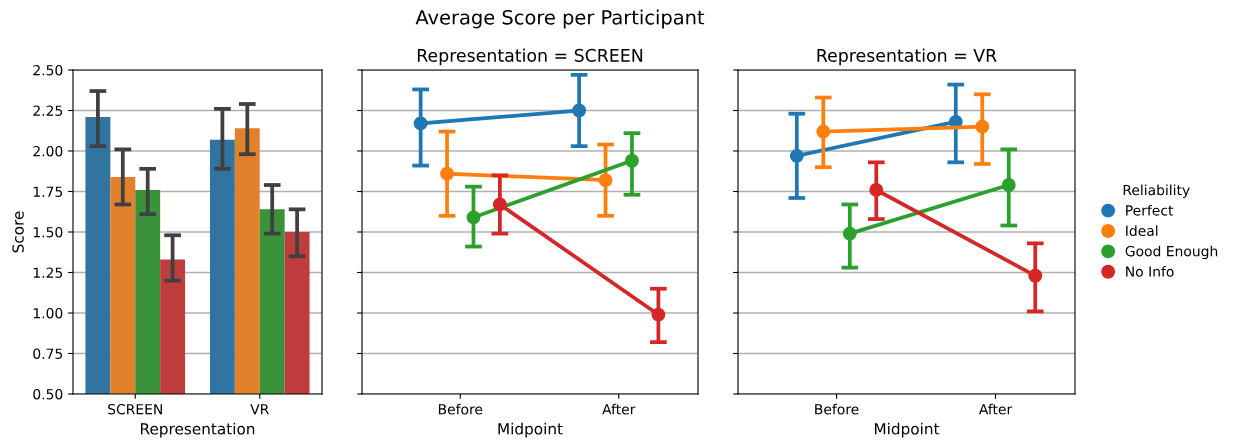 The image size is (1240, 443). I want to click on chart-subtitle: Representation = VR, so click(907, 57).